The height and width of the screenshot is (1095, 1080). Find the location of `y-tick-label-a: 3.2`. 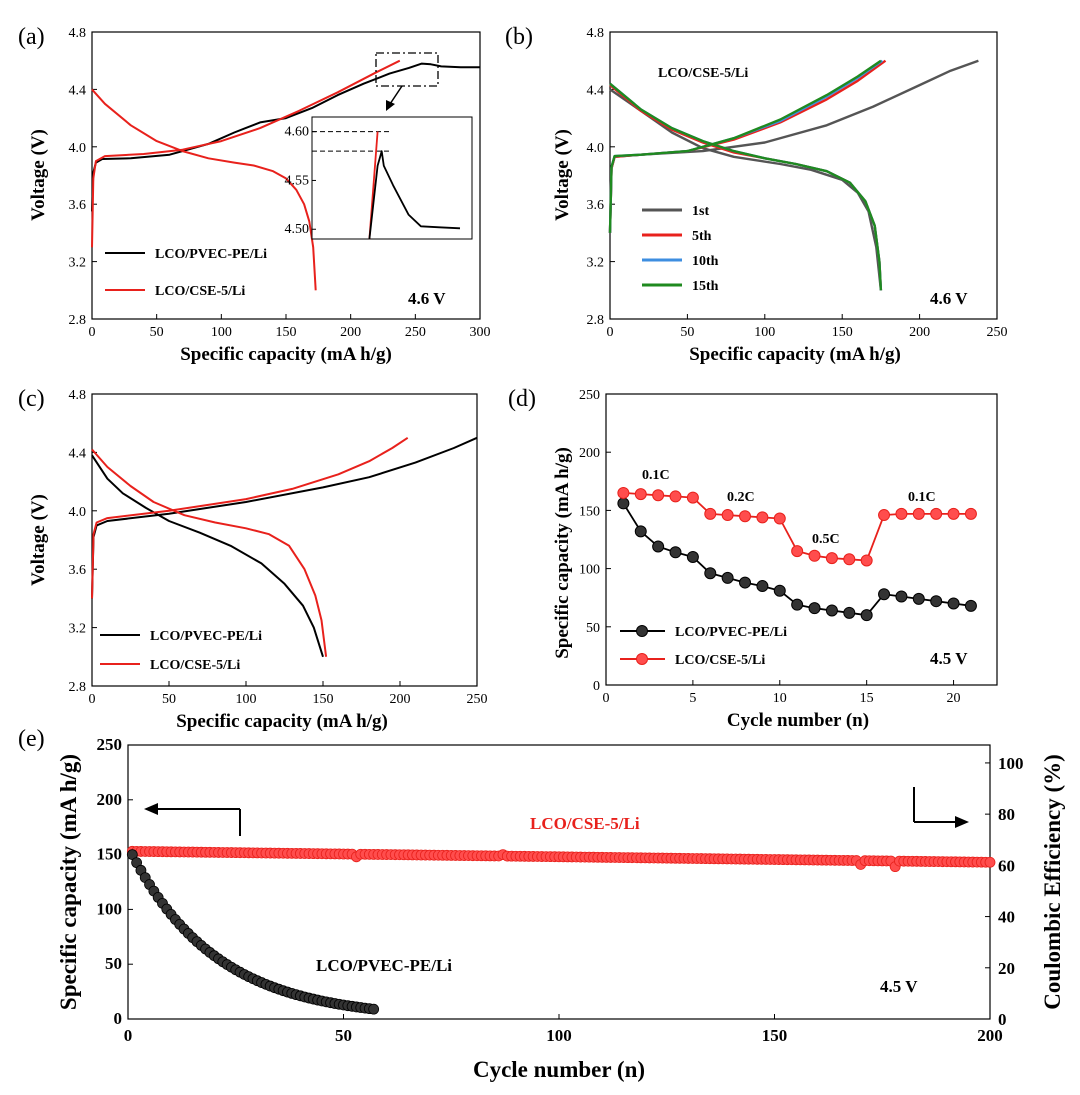

y-tick-label-a: 3.2 is located at coordinates (78, 263).